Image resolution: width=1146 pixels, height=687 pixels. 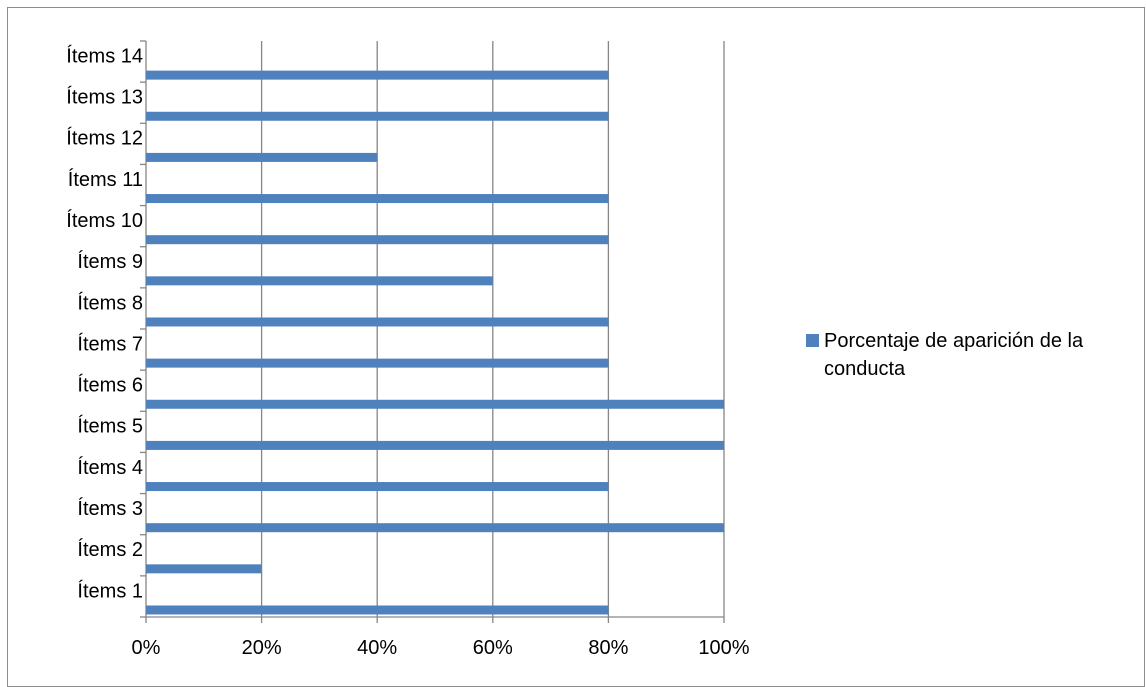 I want to click on y-category-label: Ítems 1, so click(x=110, y=590).